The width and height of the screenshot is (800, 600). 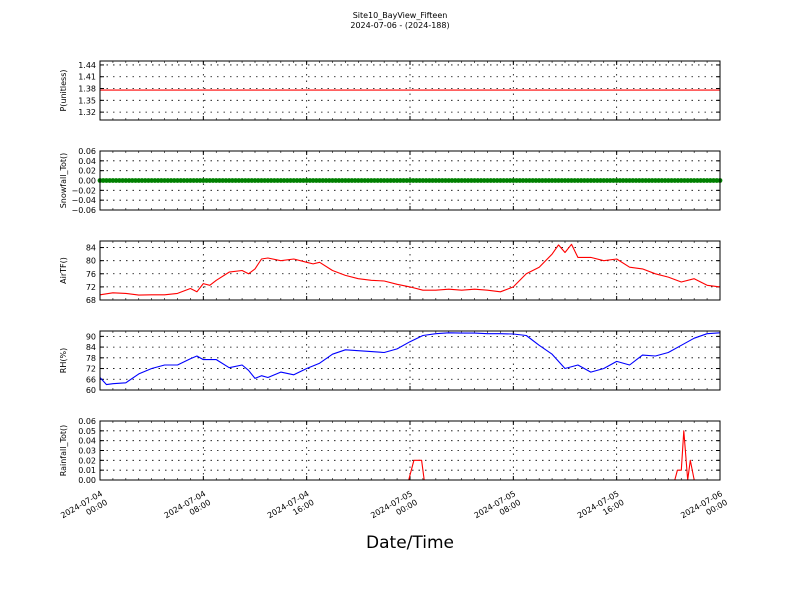 I want to click on chart-subtitle: 2024-07-06 - (2024-188), so click(x=400, y=25).